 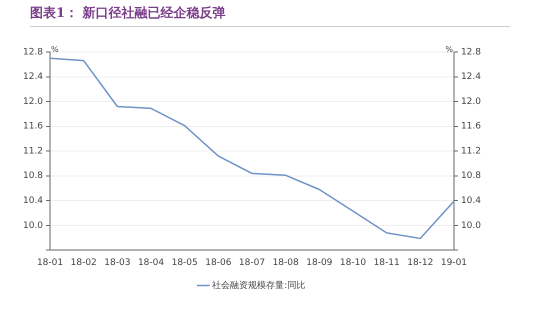 I want to click on y2-axis-title: %, so click(x=449, y=49).